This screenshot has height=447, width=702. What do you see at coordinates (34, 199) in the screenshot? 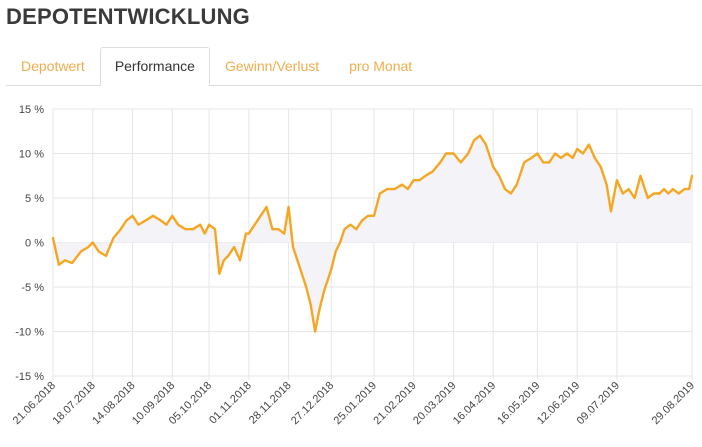
I see `y-tick-label: 5 %` at bounding box center [34, 199].